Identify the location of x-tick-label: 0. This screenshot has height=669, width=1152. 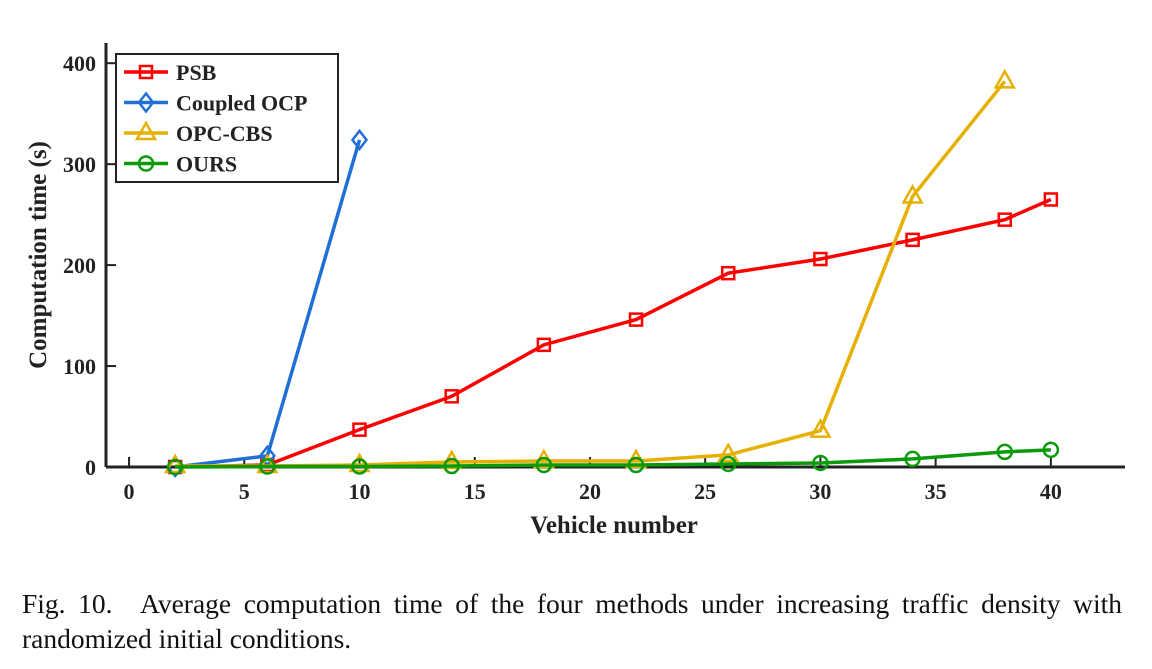
(129, 491).